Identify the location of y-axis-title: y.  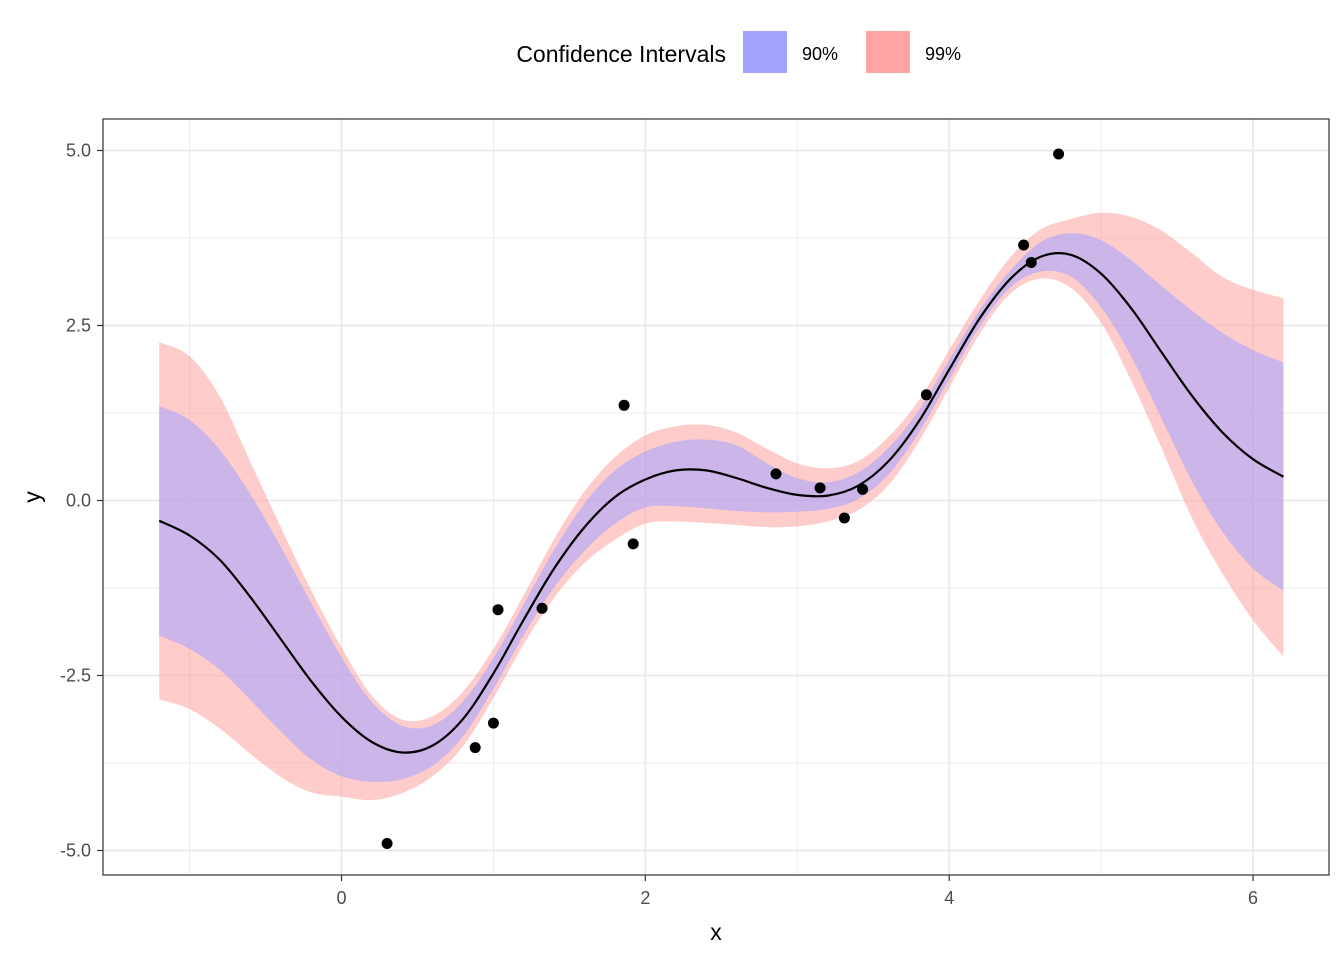
(32, 497).